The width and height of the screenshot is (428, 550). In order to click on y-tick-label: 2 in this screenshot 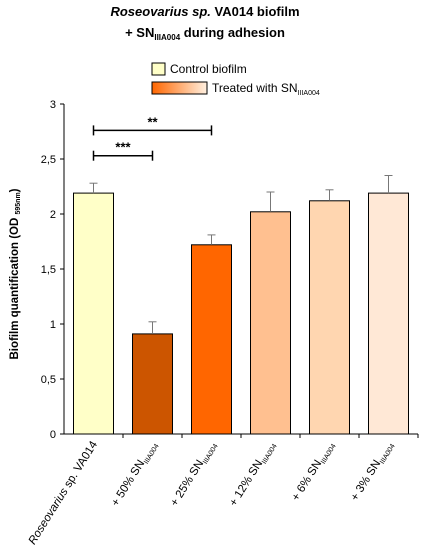, I will do `click(53, 215)`.